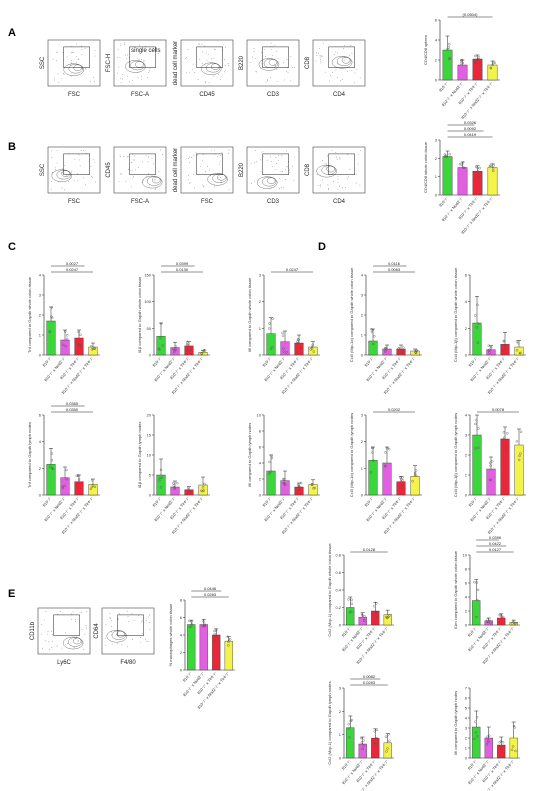  Describe the element at coordinates (181, 652) in the screenshot. I see `y-tick-label: 2` at that location.